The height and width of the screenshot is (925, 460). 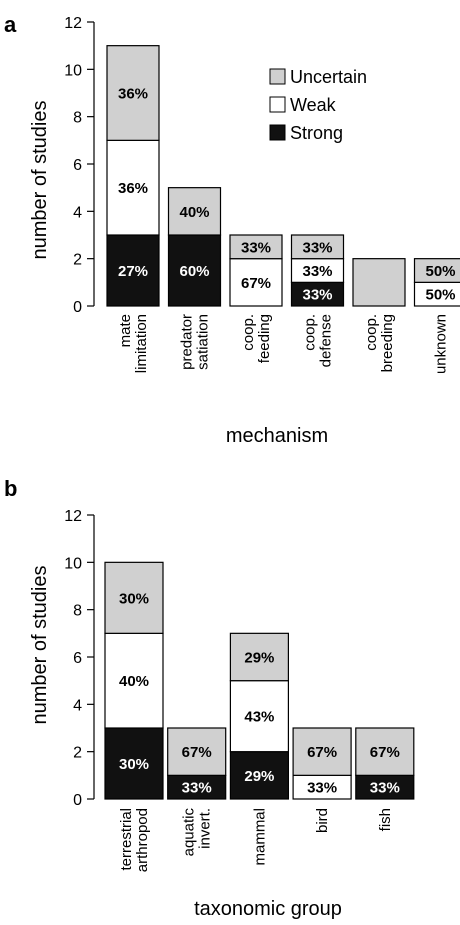 I want to click on x-tick-label: arthropod, so click(x=142, y=840).